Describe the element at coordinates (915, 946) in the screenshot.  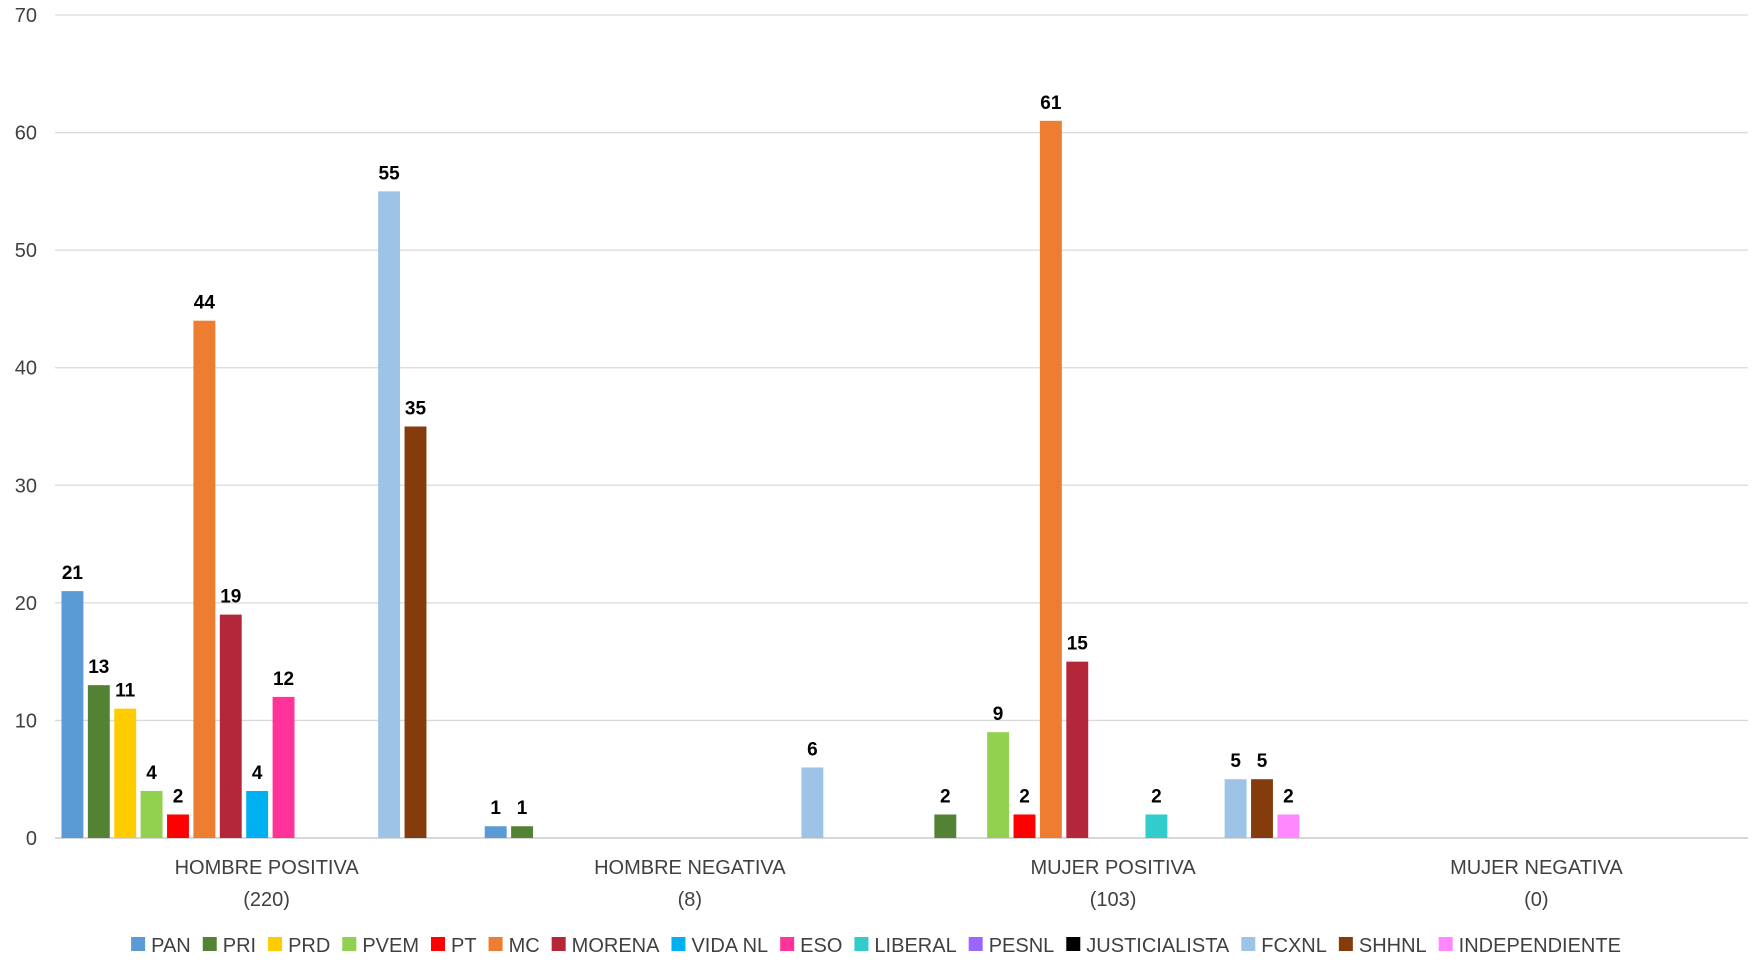
I see `legend-label: LIBERAL` at that location.